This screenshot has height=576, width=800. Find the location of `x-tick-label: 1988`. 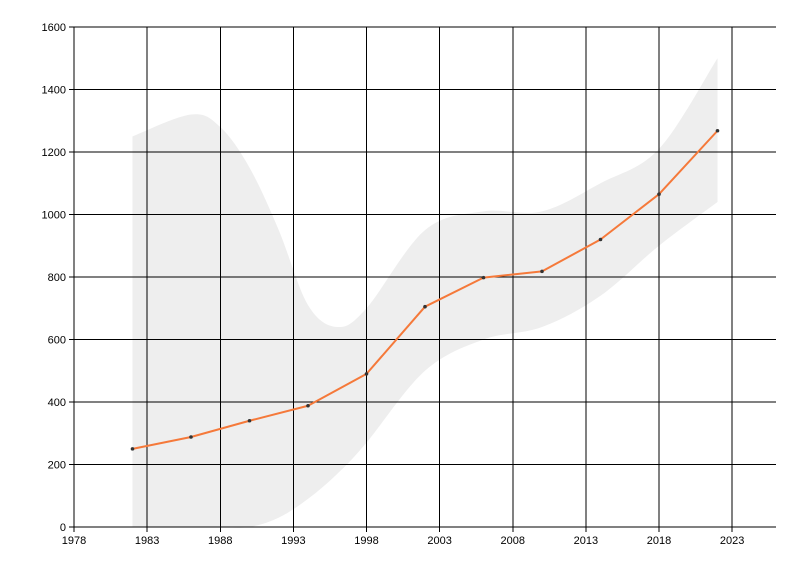

x-tick-label: 1988 is located at coordinates (220, 541).